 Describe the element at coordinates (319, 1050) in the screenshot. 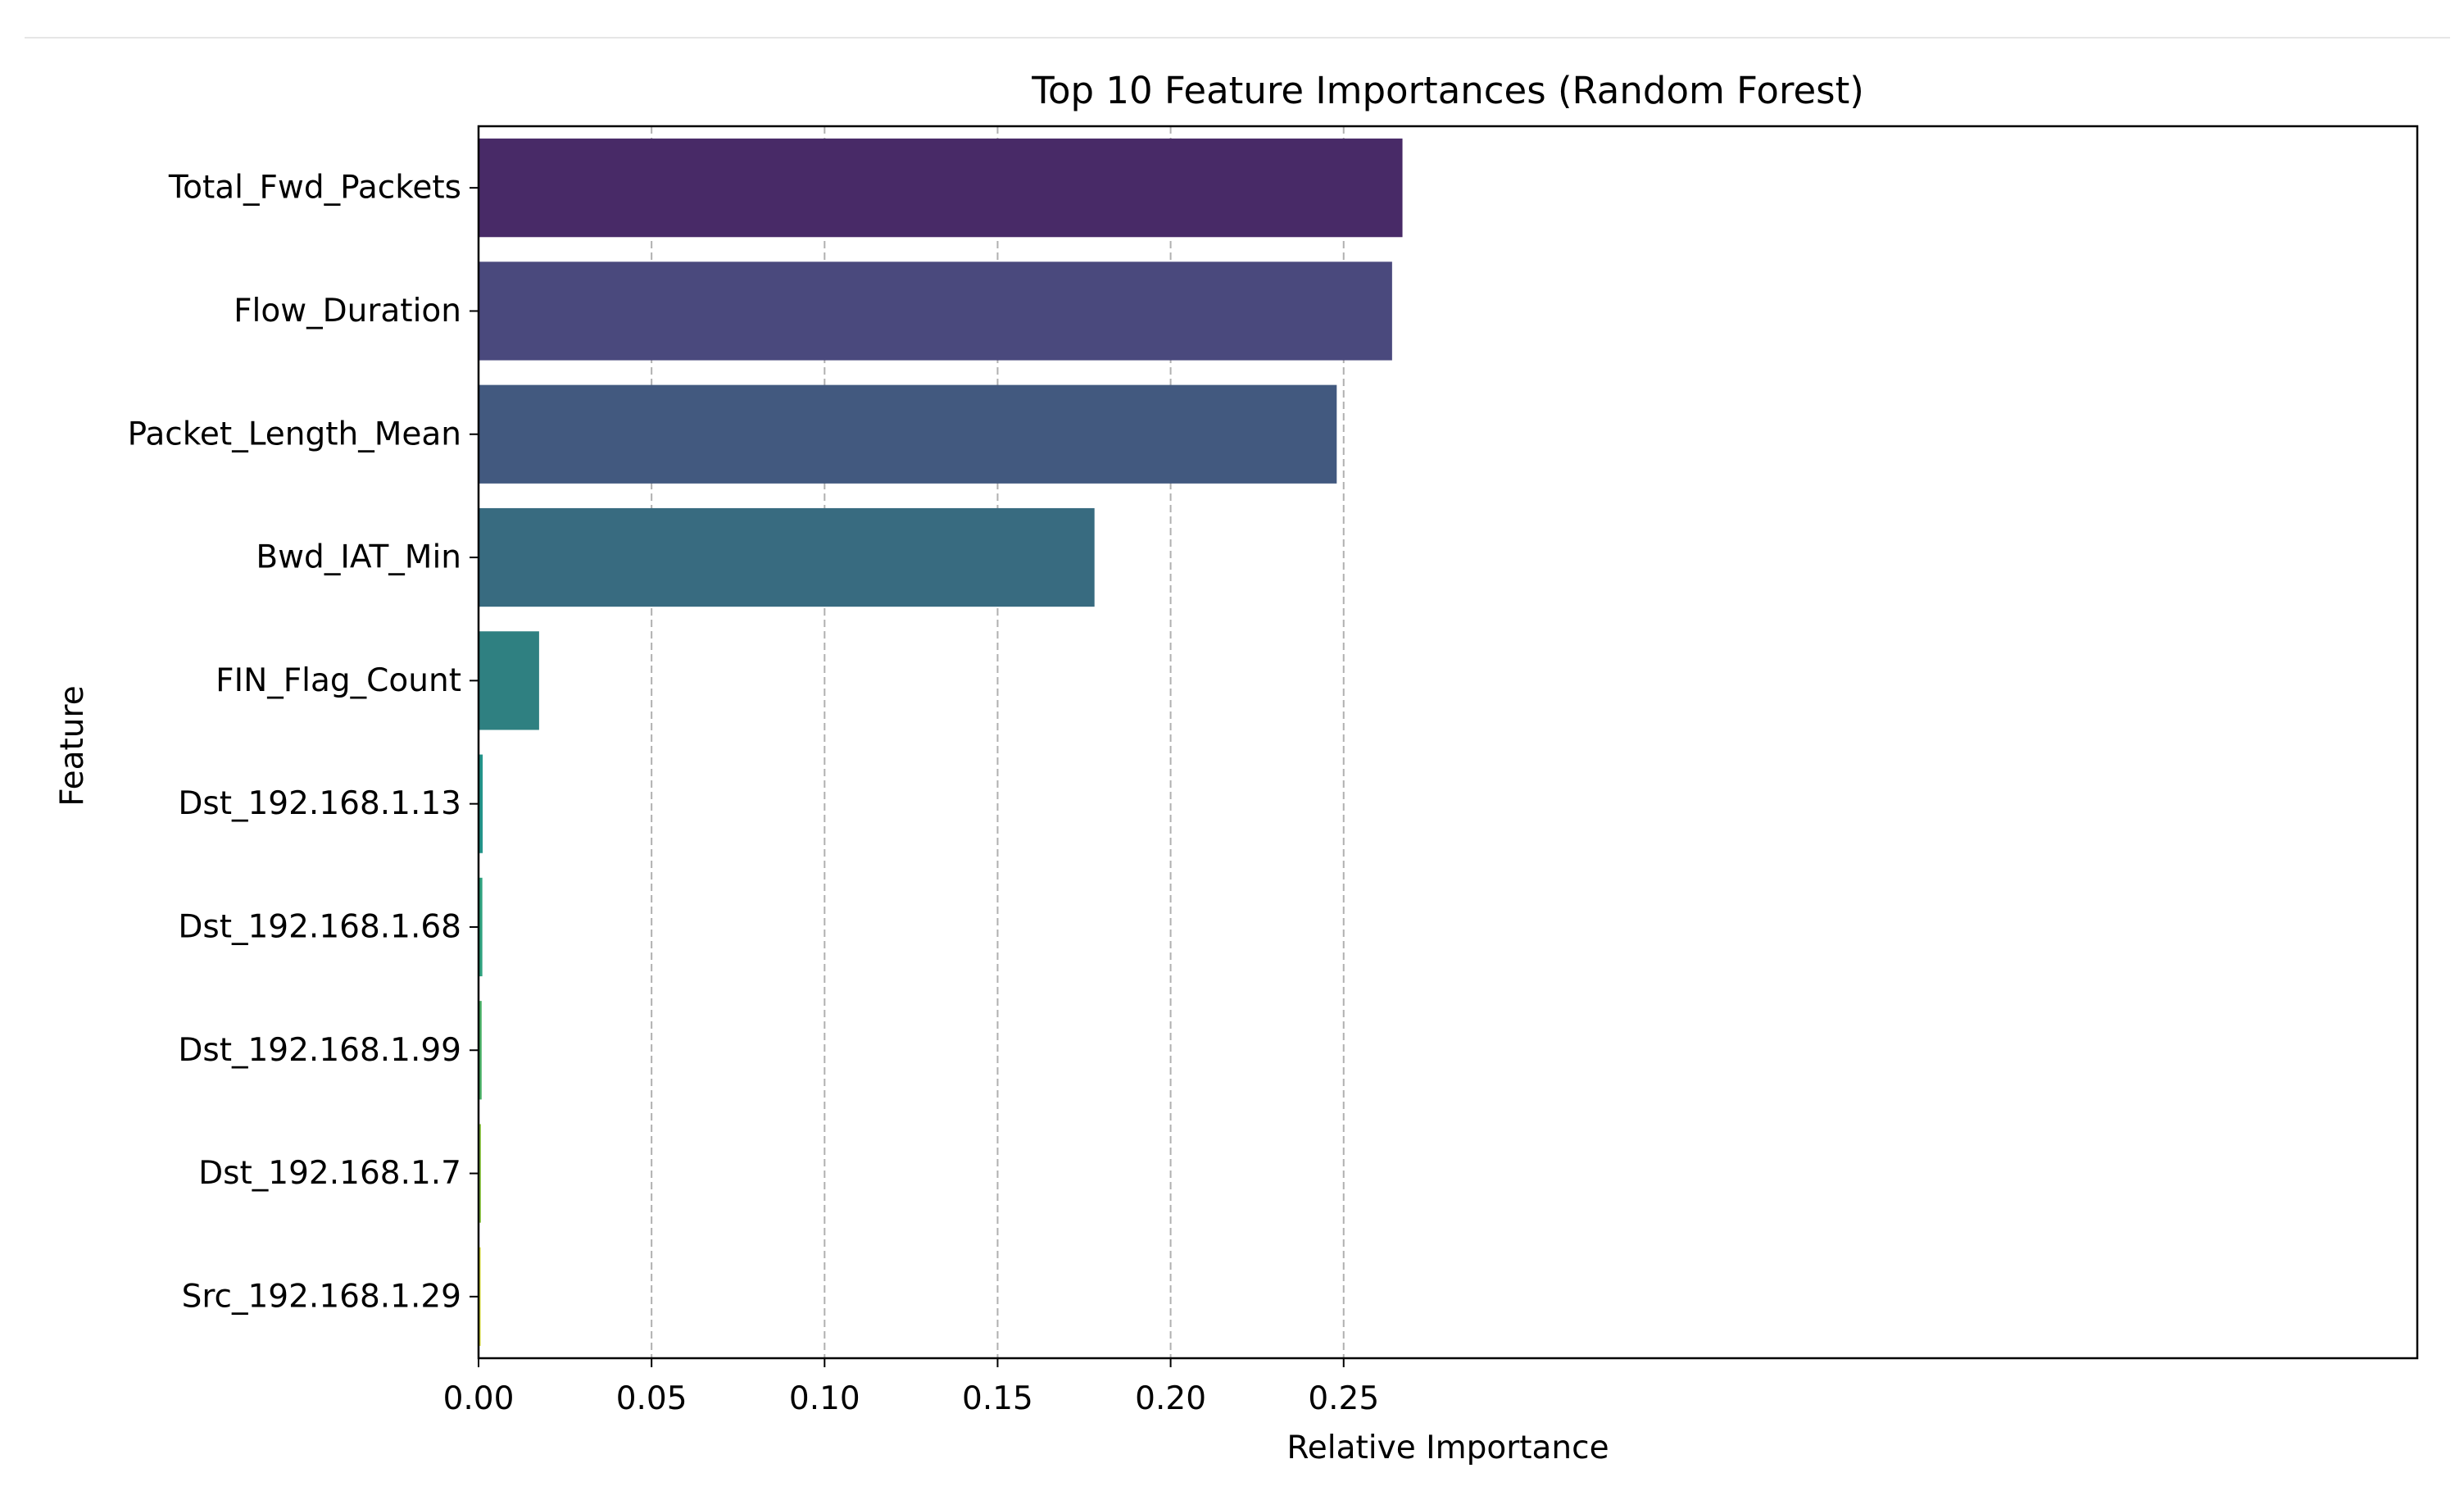

I see `y-tick-label: Dst_192.168.1.99` at that location.